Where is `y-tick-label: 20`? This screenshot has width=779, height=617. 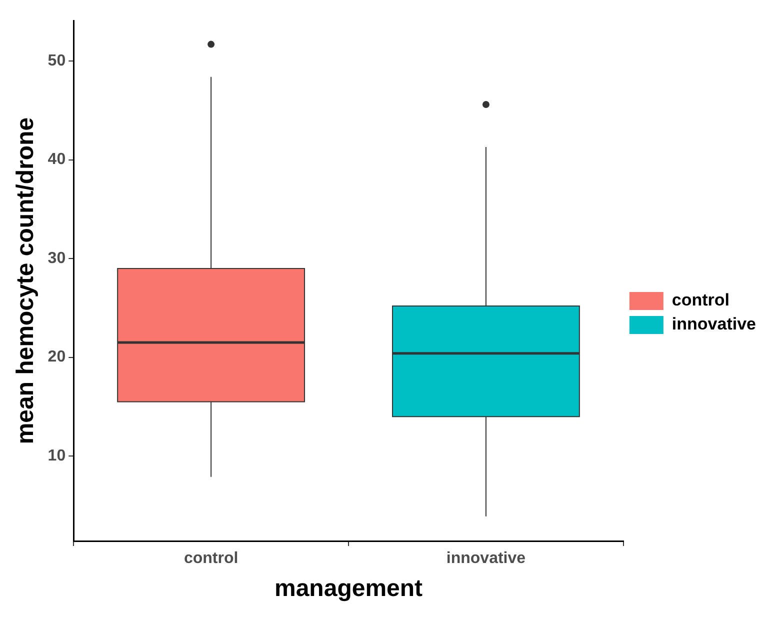 y-tick-label: 20 is located at coordinates (57, 357).